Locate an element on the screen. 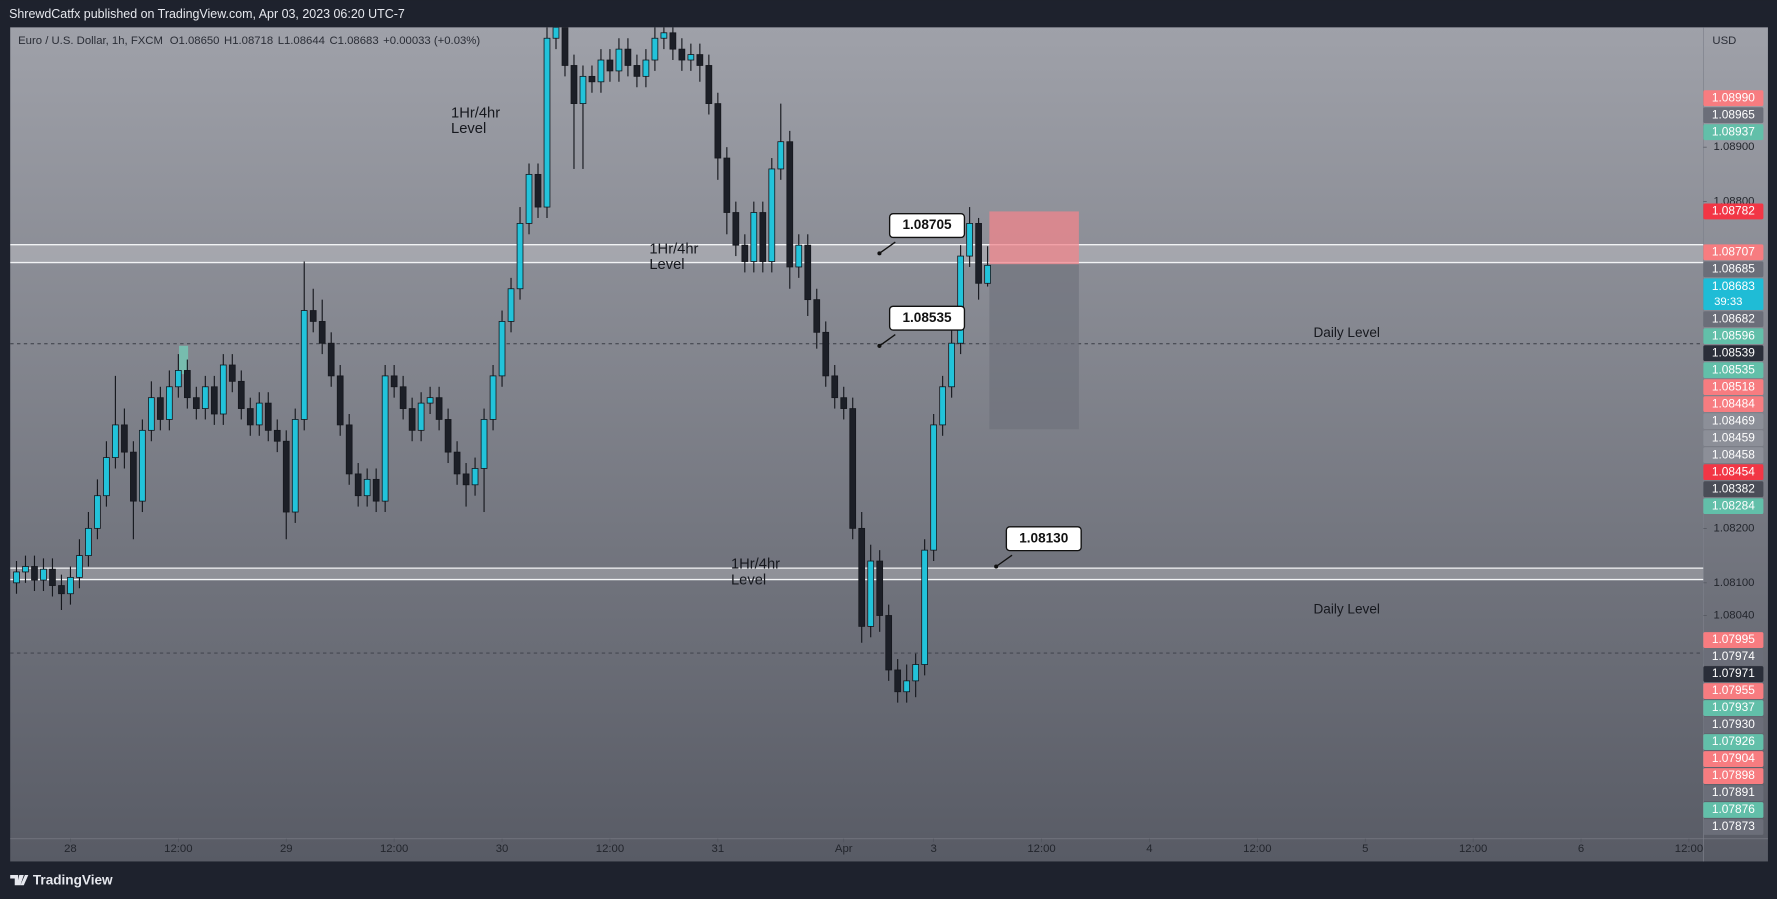  x-tick-label: 29 is located at coordinates (286, 849).